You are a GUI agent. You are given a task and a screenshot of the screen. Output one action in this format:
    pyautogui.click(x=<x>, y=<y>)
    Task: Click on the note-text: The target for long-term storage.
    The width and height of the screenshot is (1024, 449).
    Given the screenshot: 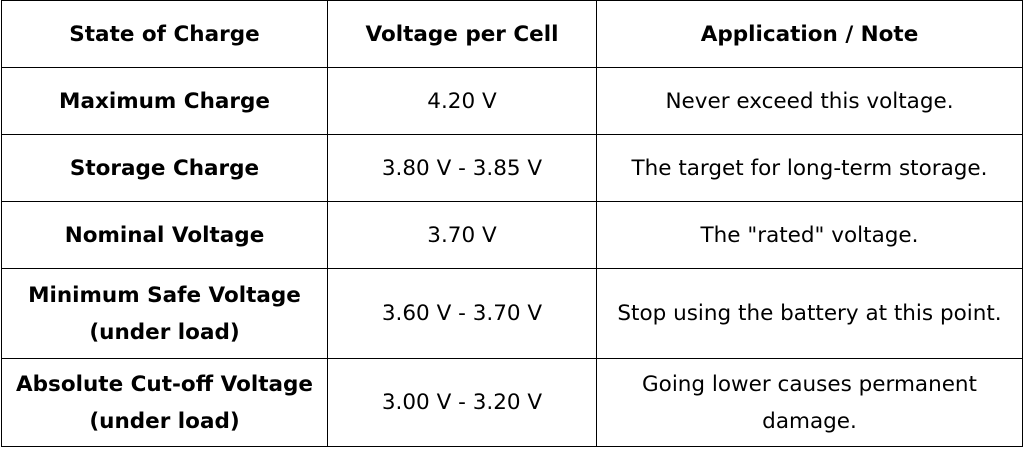 What is the action you would take?
    pyautogui.click(x=809, y=168)
    